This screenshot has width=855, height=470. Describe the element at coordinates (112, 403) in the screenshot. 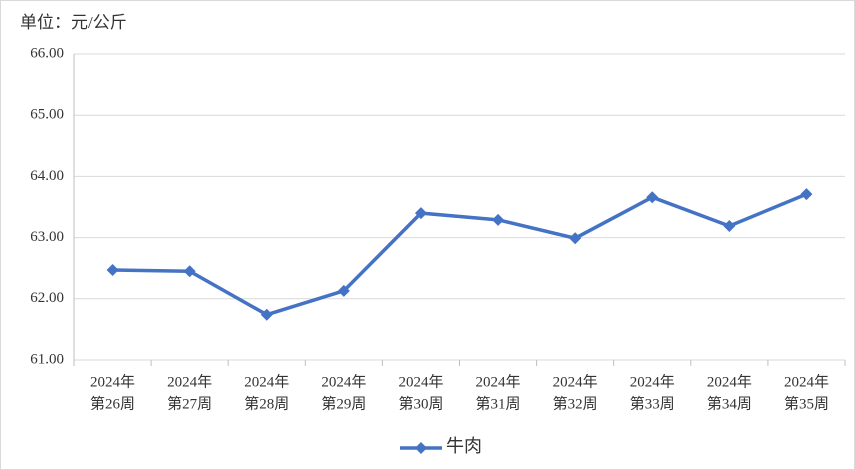

I see `x-tick-label: 第26周` at that location.